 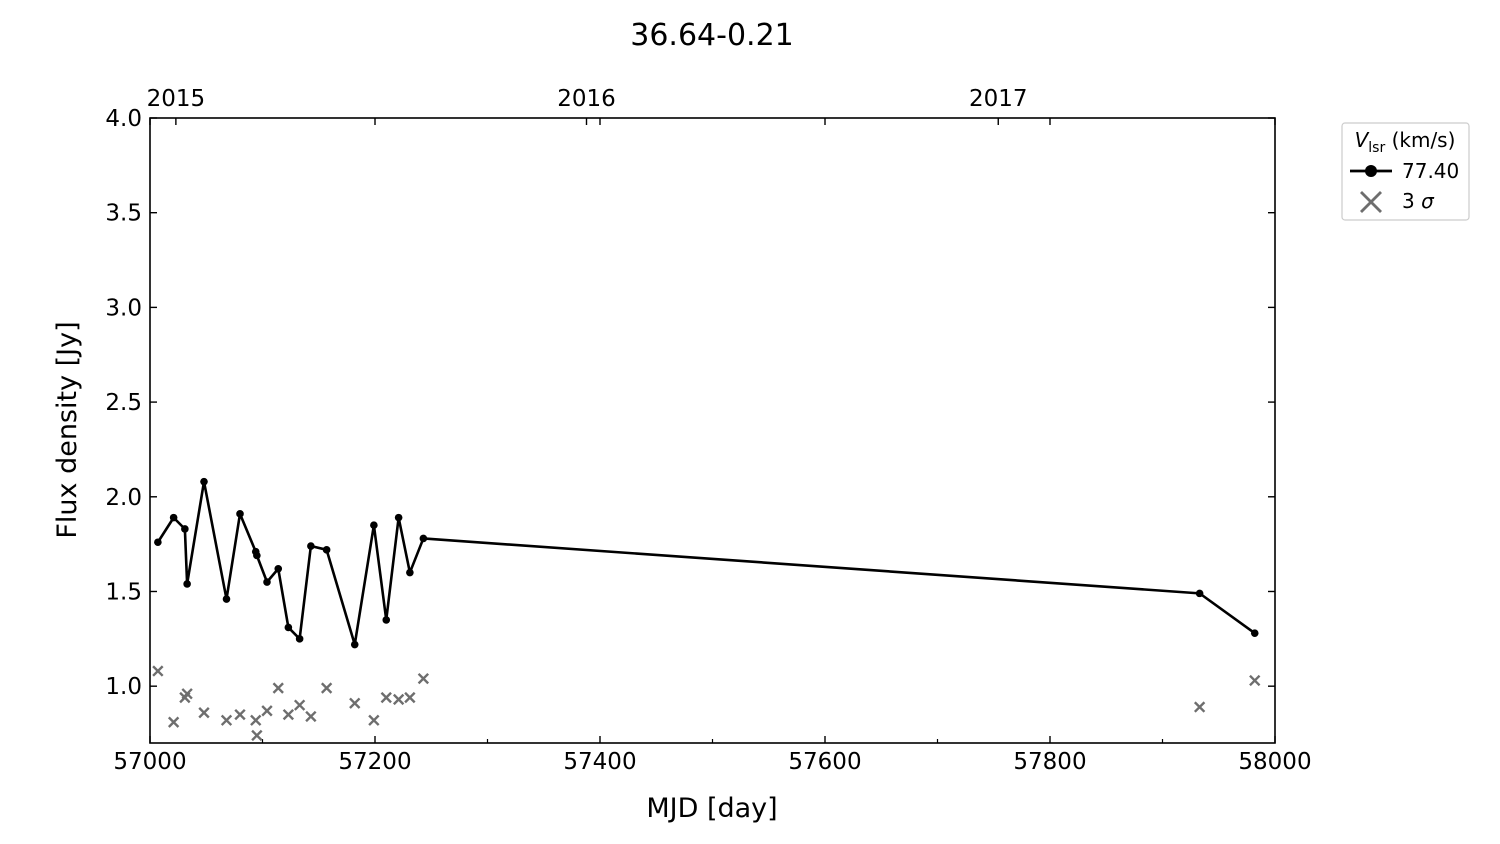 I want to click on top-tick-label: 2015, so click(x=176, y=99).